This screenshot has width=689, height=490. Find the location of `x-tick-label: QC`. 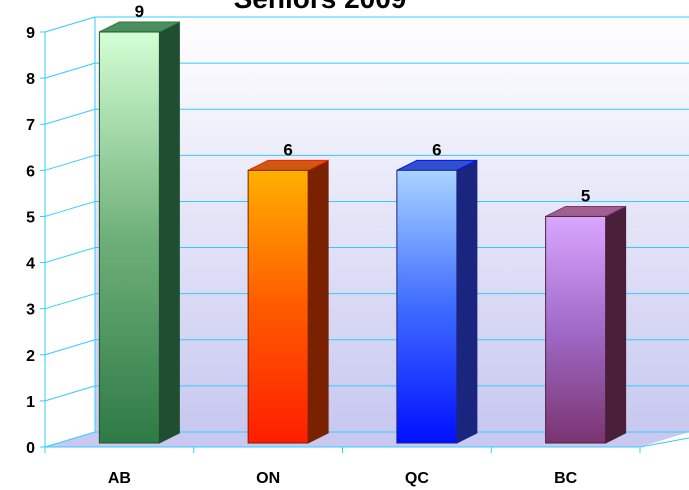

x-tick-label: QC is located at coordinates (417, 478).